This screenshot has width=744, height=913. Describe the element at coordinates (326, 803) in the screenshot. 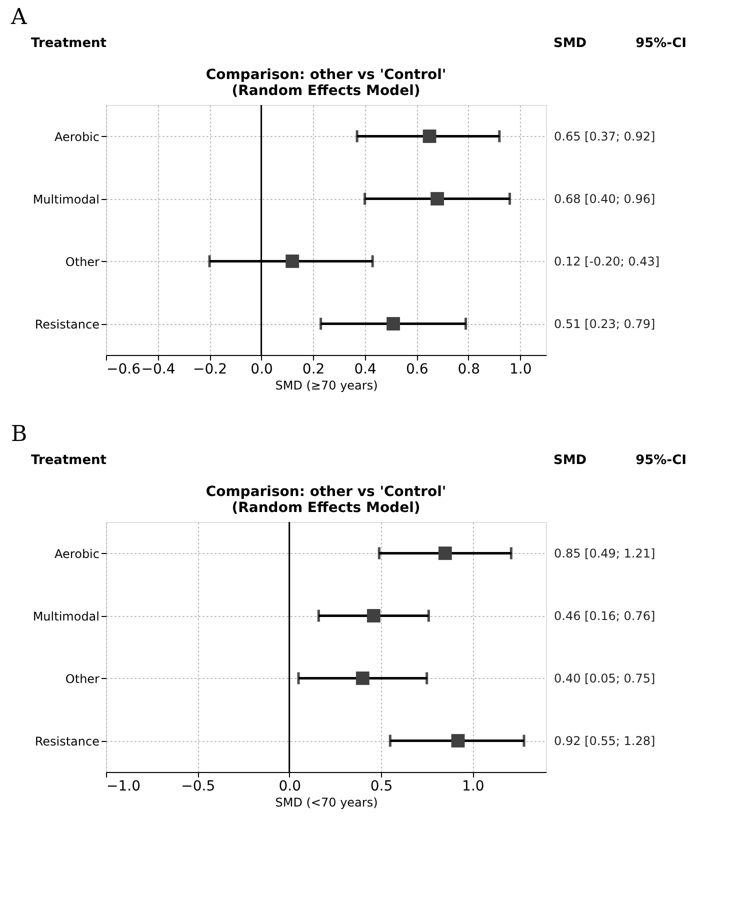

I see `x-axis-title: SMD (<70 years)` at that location.